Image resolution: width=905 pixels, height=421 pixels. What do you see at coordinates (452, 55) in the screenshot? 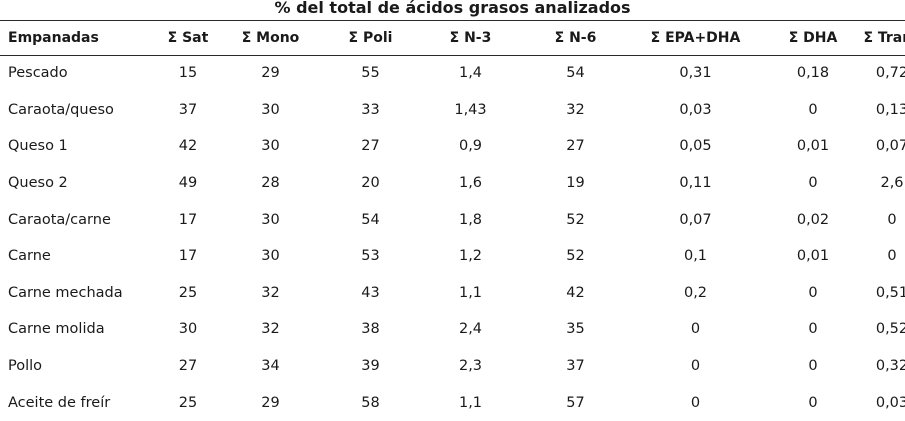
I see `header-rule` at bounding box center [452, 55].